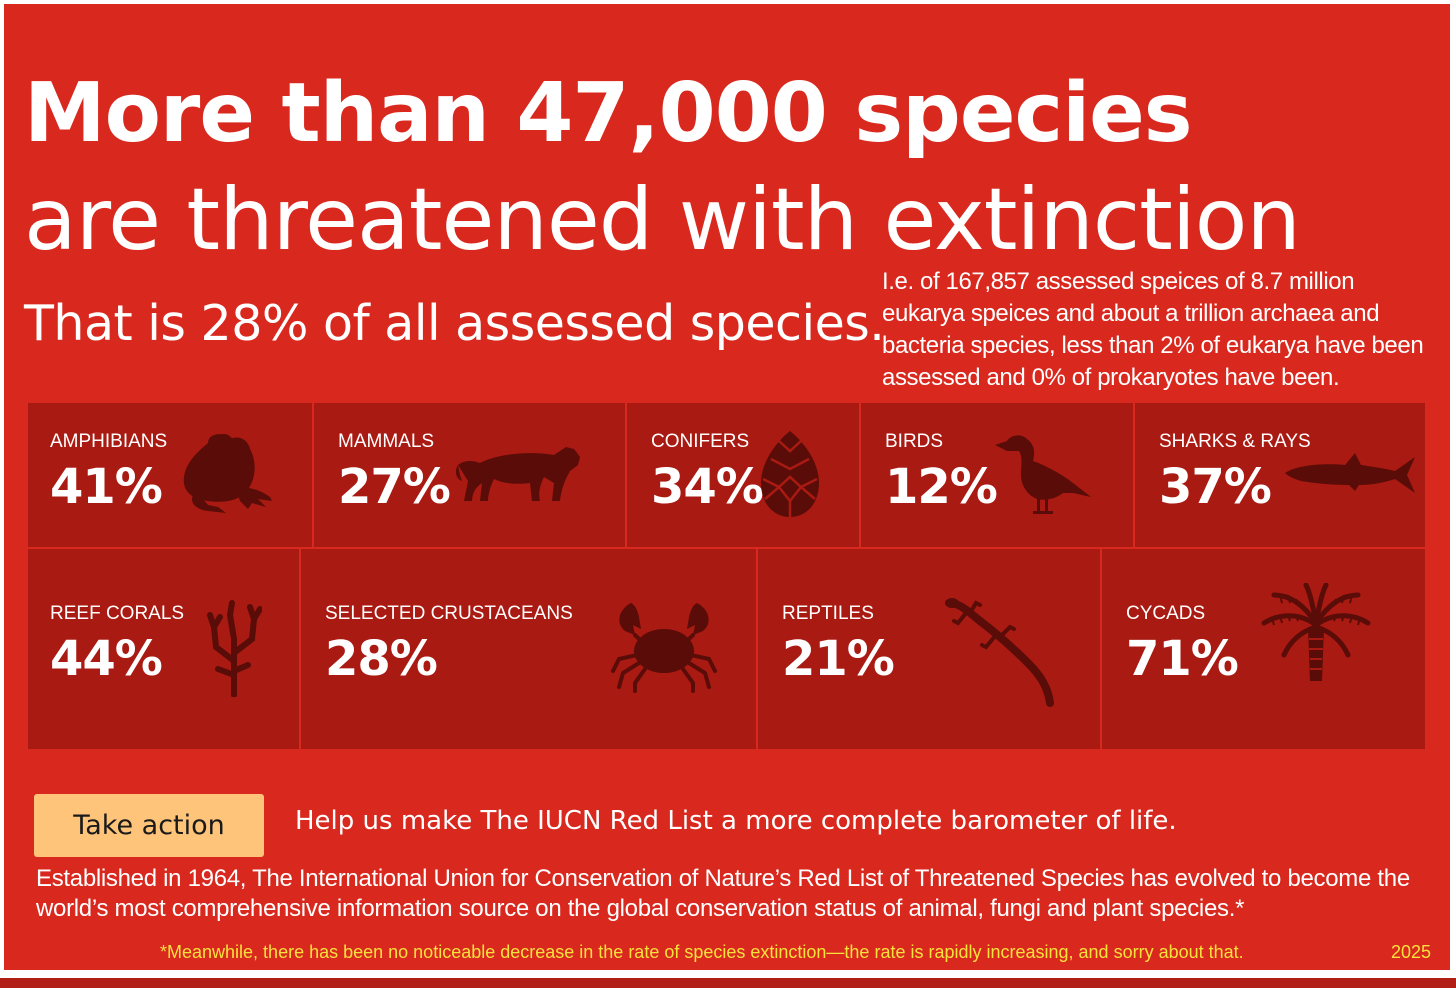  I want to click on palm-icon, so click(1316, 632).